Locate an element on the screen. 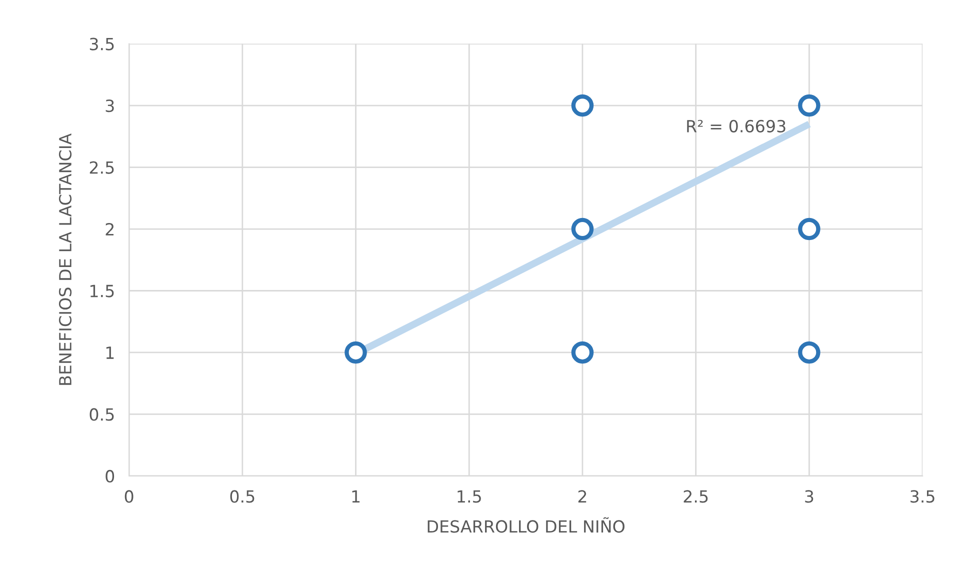 The height and width of the screenshot is (584, 956). y-tick-label: 1 is located at coordinates (110, 352).